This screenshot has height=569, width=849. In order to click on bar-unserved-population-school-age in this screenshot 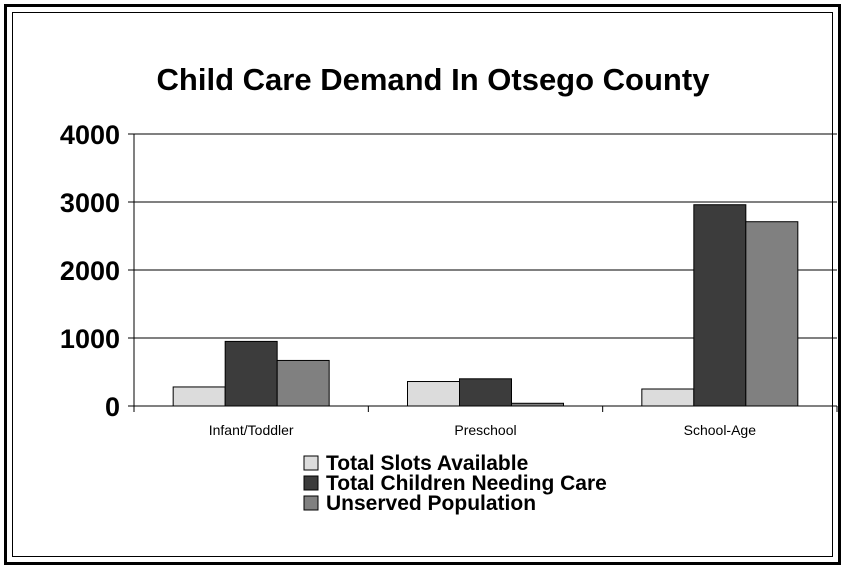, I will do `click(772, 314)`.